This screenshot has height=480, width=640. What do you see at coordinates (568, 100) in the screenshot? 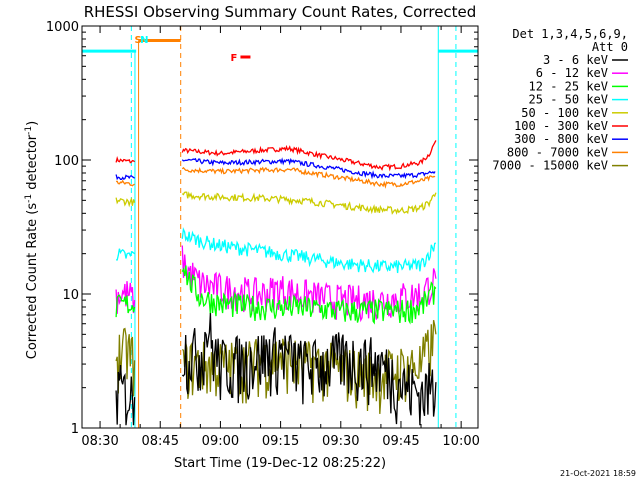
I see `legend-label: 25 - 50 keV` at bounding box center [568, 100].